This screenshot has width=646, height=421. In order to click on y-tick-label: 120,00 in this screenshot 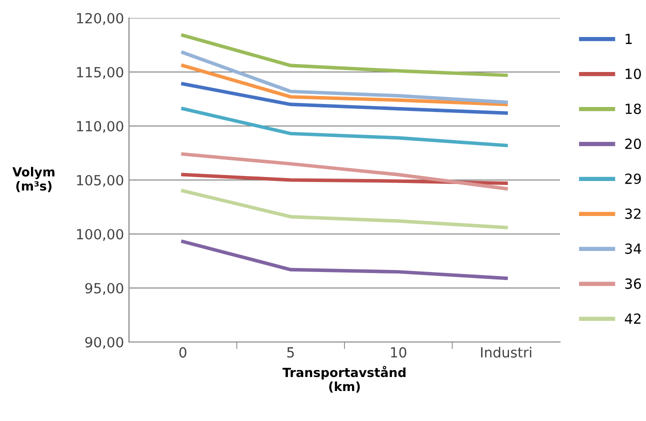, I will do `click(100, 18)`.